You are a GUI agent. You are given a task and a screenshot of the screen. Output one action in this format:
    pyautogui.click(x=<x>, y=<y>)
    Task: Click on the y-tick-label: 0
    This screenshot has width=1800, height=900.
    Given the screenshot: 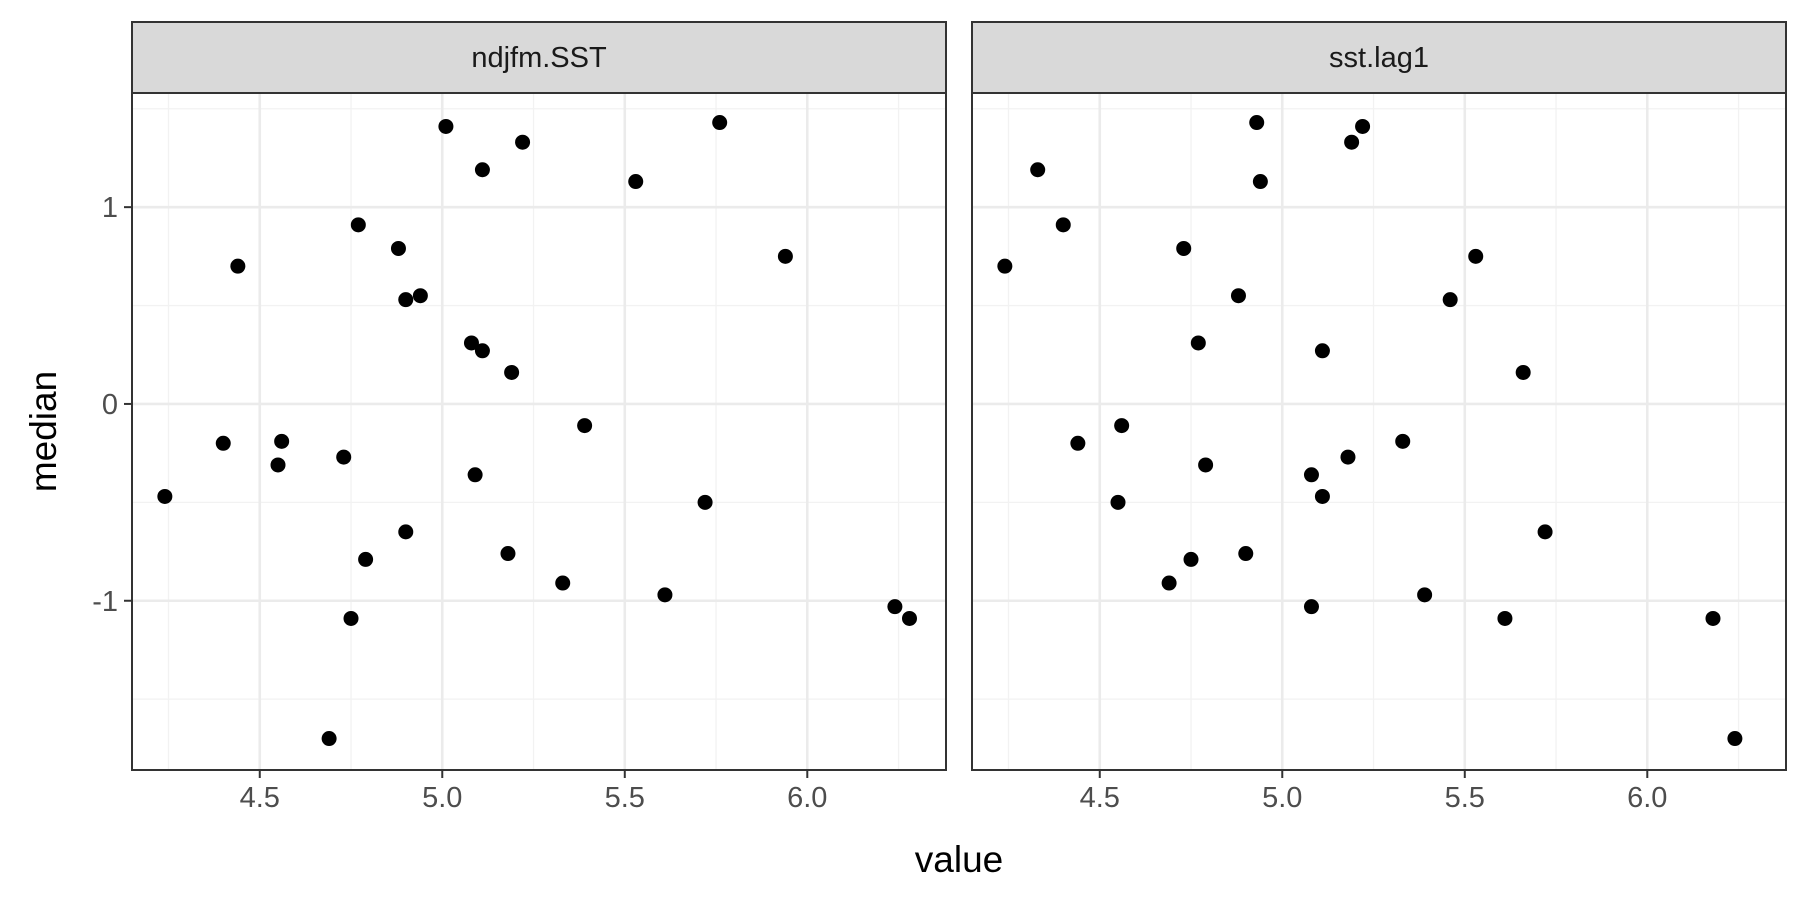 What is the action you would take?
    pyautogui.click(x=110, y=405)
    